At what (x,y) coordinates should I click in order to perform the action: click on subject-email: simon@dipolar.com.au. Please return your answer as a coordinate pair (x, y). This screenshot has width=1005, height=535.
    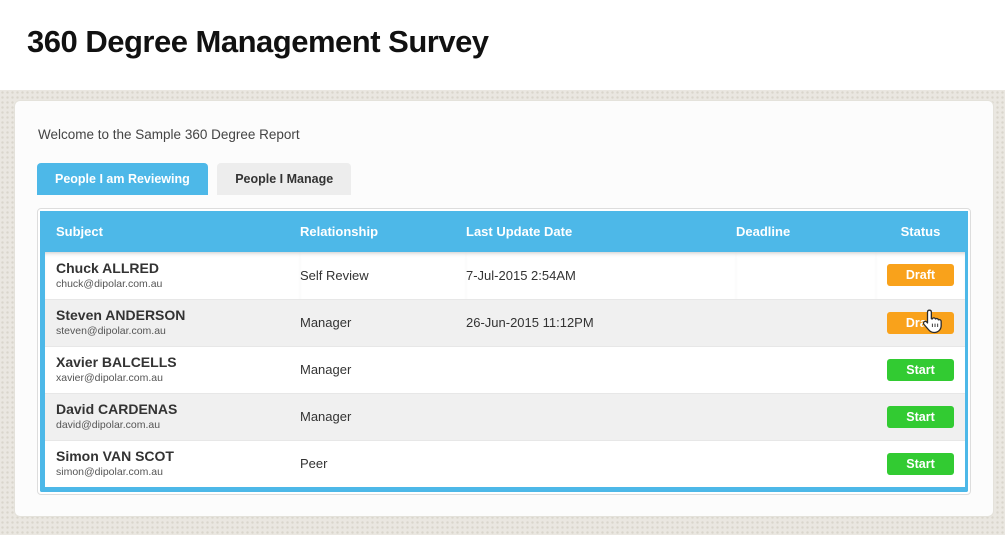
    Looking at the image, I should click on (109, 472).